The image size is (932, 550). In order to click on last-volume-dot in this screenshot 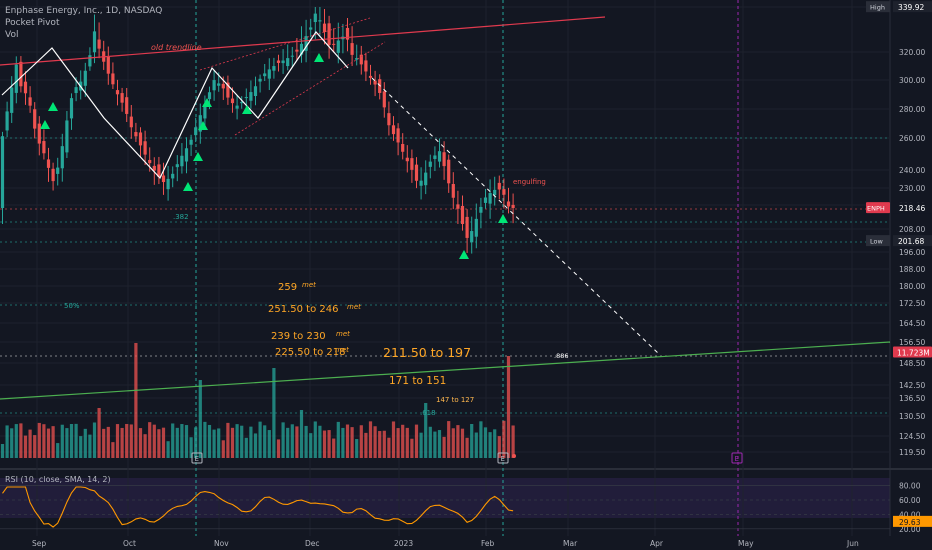, I will do `click(514, 456)`.